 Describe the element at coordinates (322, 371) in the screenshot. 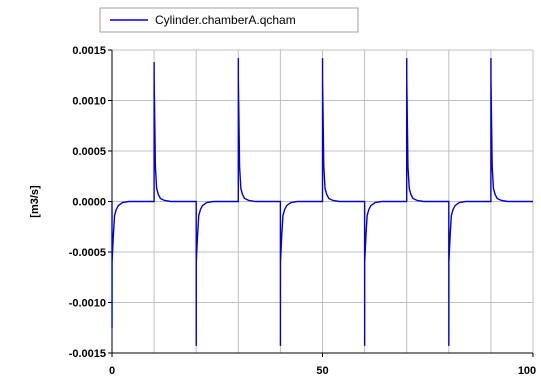

I see `x-tick-label: 50` at that location.